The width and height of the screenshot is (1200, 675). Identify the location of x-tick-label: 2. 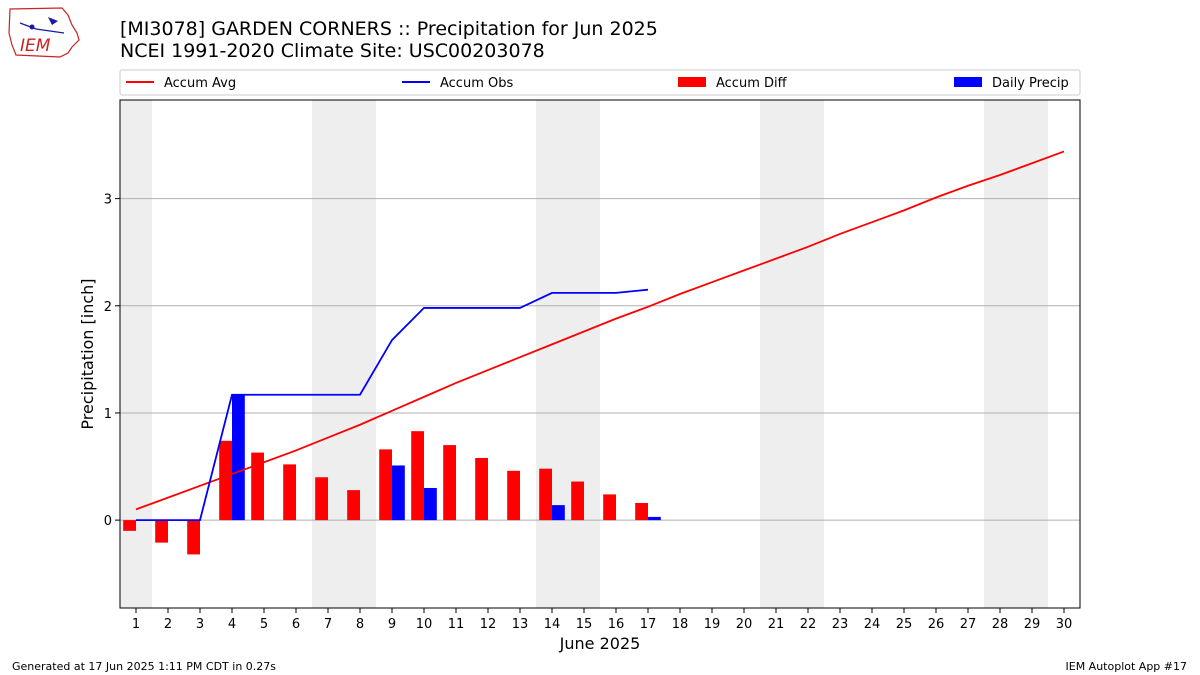
(168, 624).